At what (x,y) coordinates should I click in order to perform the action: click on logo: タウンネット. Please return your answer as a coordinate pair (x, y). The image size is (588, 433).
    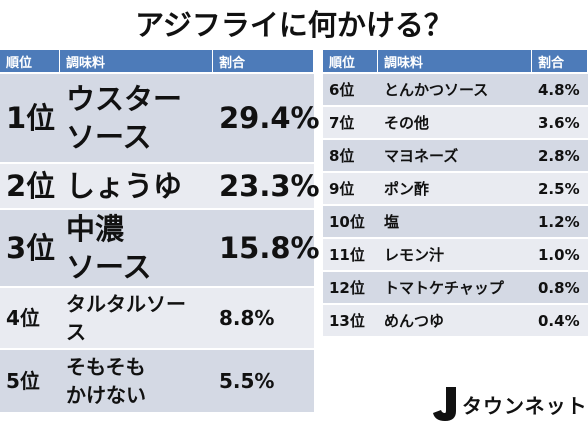
    Looking at the image, I should click on (510, 404).